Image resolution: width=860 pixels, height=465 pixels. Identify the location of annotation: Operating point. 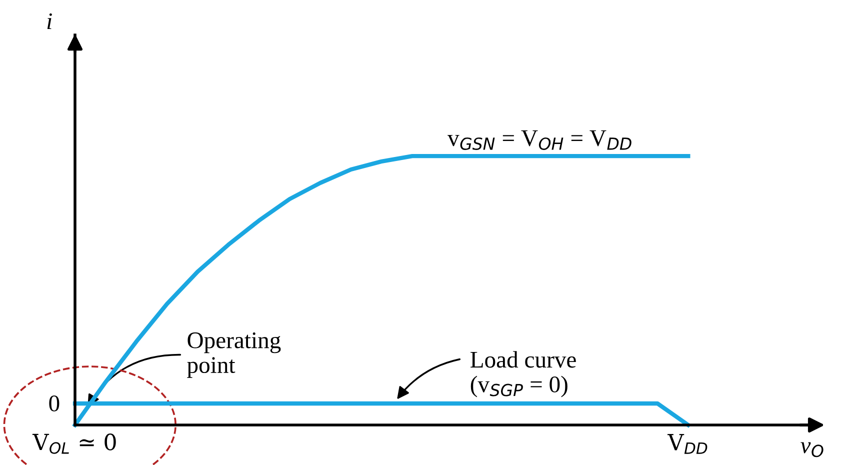
(234, 355).